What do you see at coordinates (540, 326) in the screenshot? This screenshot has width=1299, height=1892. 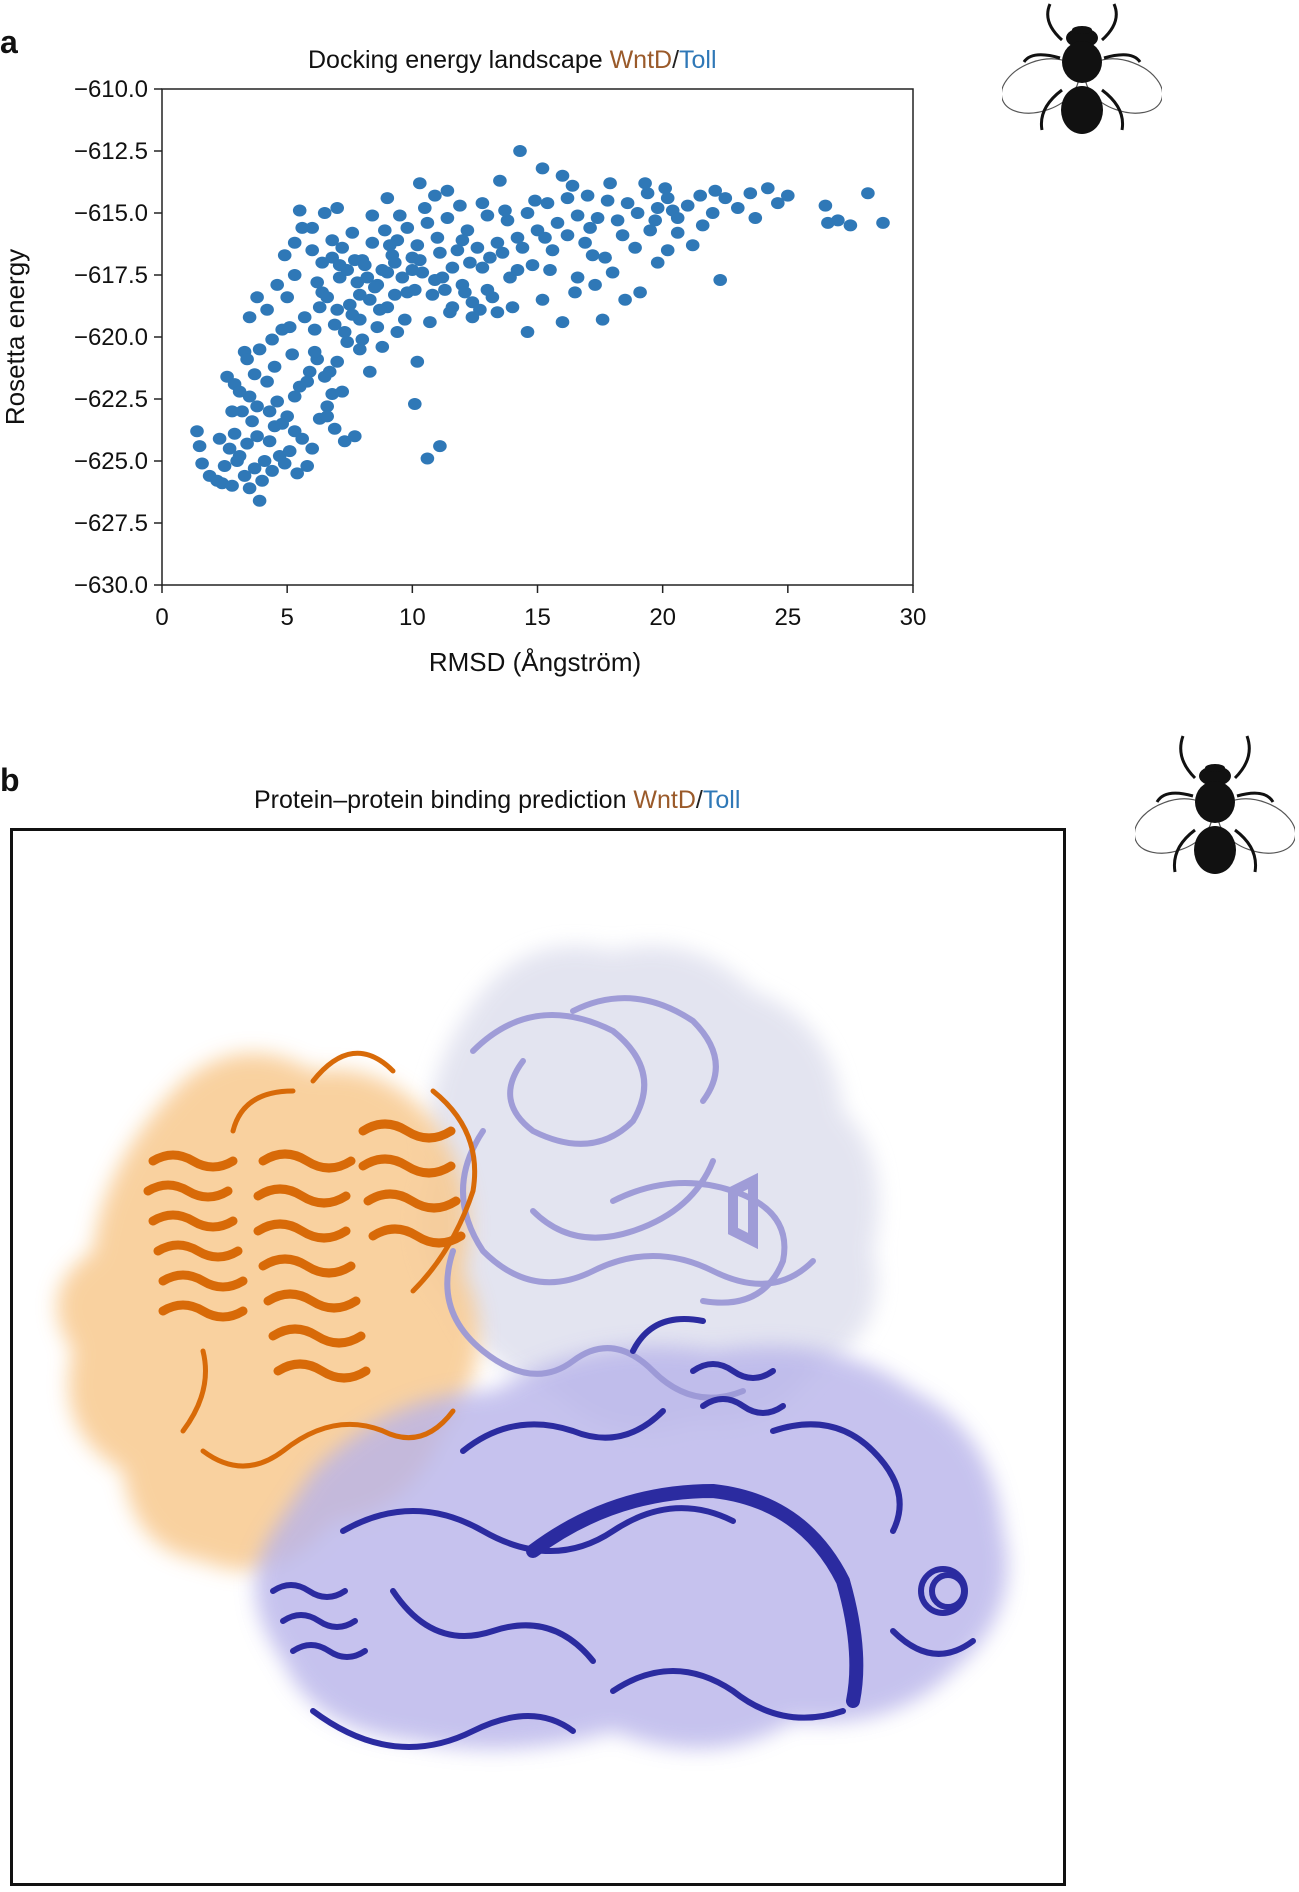 I see `points-layer` at bounding box center [540, 326].